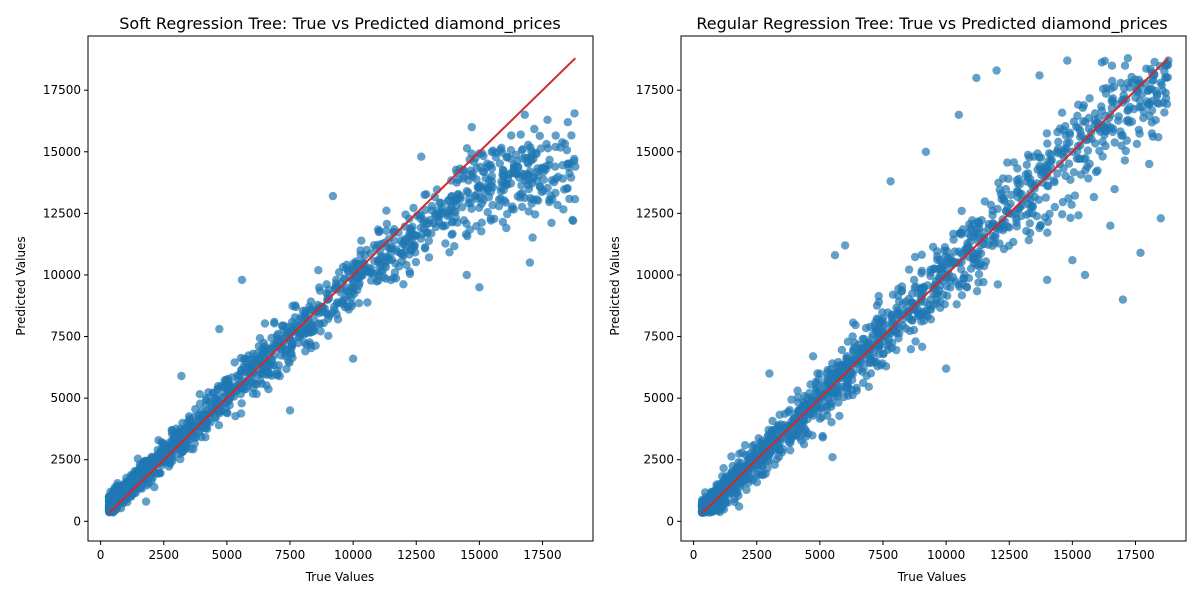 The width and height of the screenshot is (1200, 600). Describe the element at coordinates (658, 398) in the screenshot. I see `y-tick-label: 5000` at that location.